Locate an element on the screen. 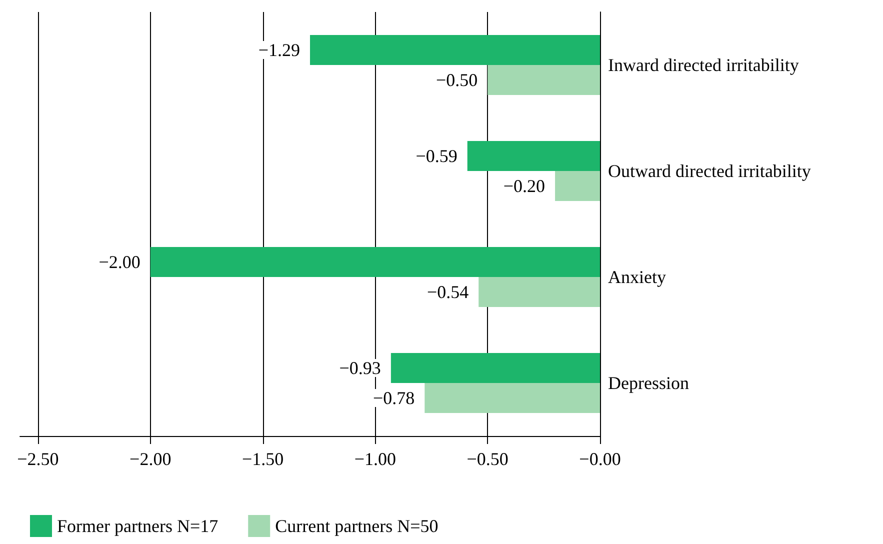  data-label: −0.20 is located at coordinates (524, 186).